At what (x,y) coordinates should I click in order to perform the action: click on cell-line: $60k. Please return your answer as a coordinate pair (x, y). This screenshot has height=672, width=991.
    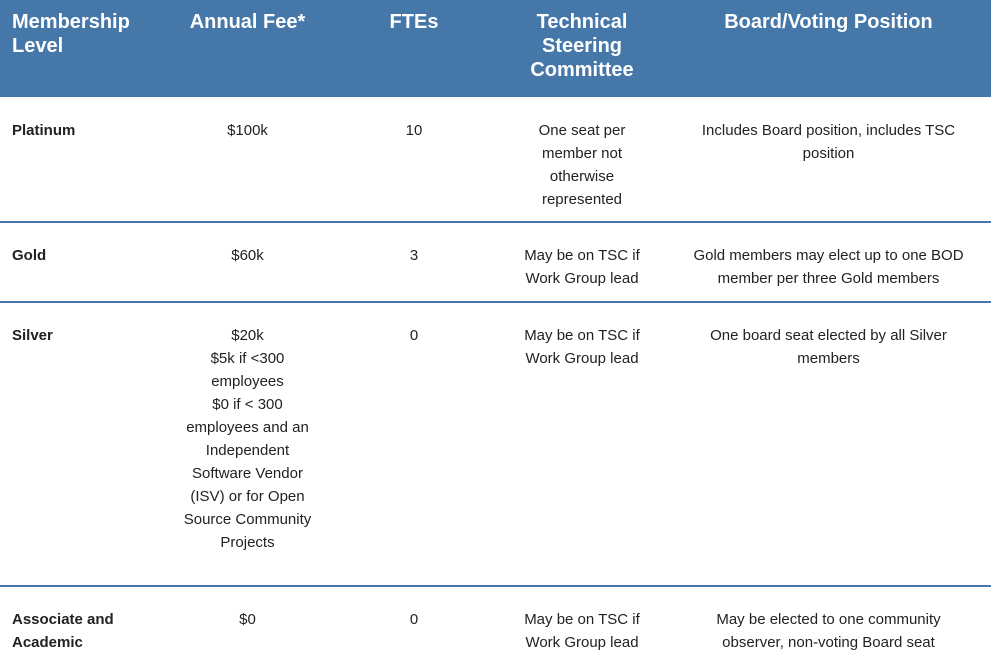
    Looking at the image, I should click on (247, 255).